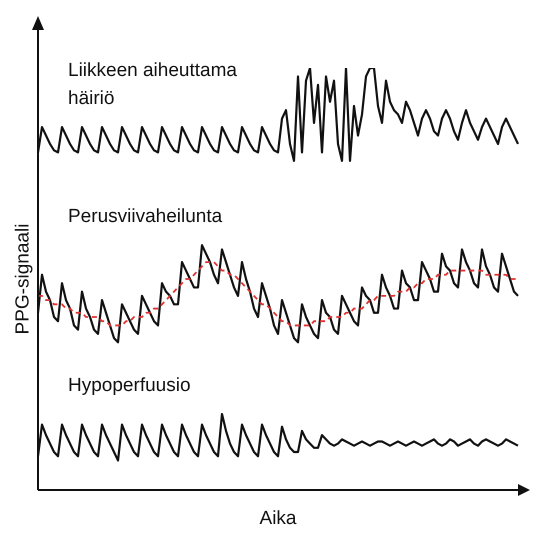  What do you see at coordinates (130, 386) in the screenshot?
I see `series-label: Hypoperfuusio` at bounding box center [130, 386].